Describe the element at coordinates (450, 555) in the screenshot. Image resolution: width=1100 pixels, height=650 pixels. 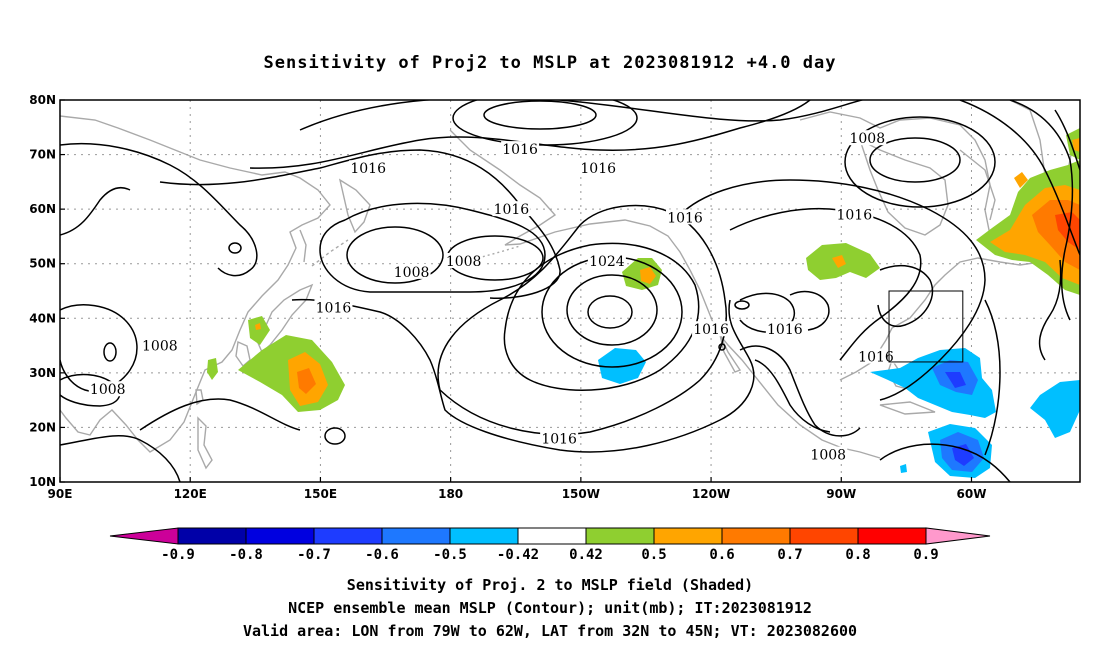
I see `colorbar-label: -0.5` at that location.